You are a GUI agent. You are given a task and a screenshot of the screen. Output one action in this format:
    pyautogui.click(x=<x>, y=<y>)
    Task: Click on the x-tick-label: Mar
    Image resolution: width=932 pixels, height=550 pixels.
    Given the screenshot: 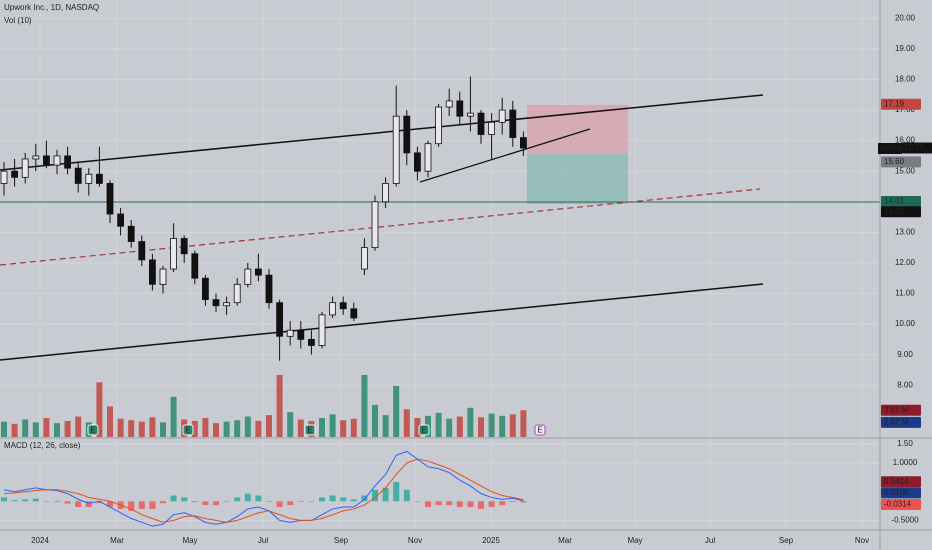 What is the action you would take?
    pyautogui.click(x=117, y=540)
    